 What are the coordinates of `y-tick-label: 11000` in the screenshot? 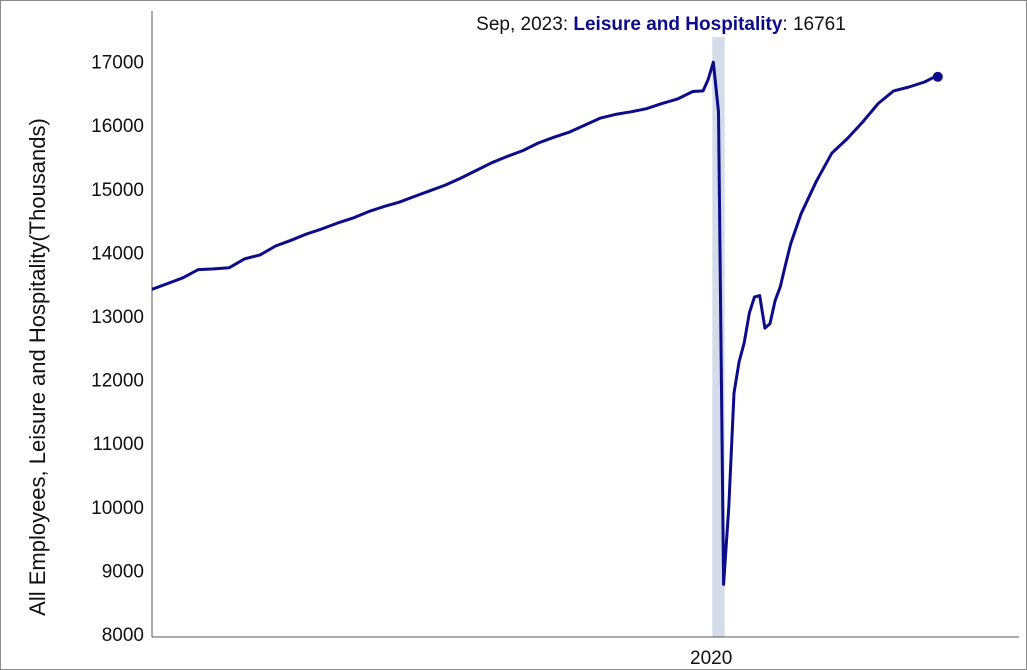 It's located at (118, 444).